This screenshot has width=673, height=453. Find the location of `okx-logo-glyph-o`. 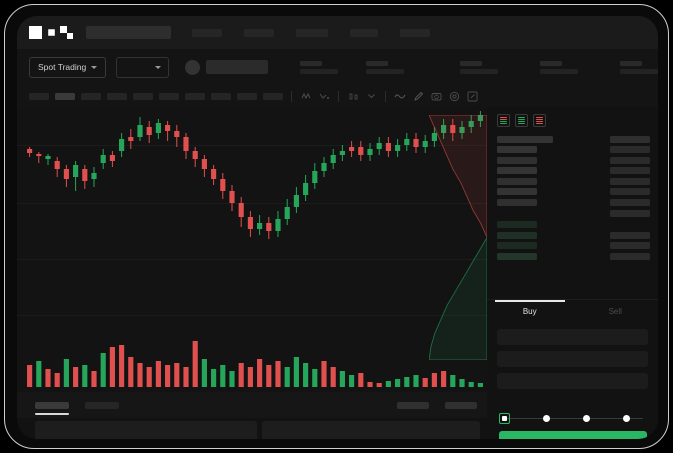

okx-logo-glyph-o is located at coordinates (35, 32).